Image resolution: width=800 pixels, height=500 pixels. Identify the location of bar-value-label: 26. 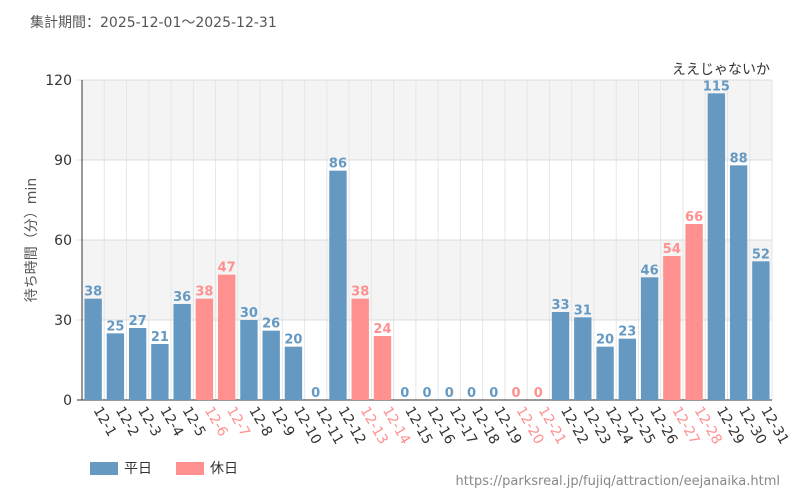
(271, 324).